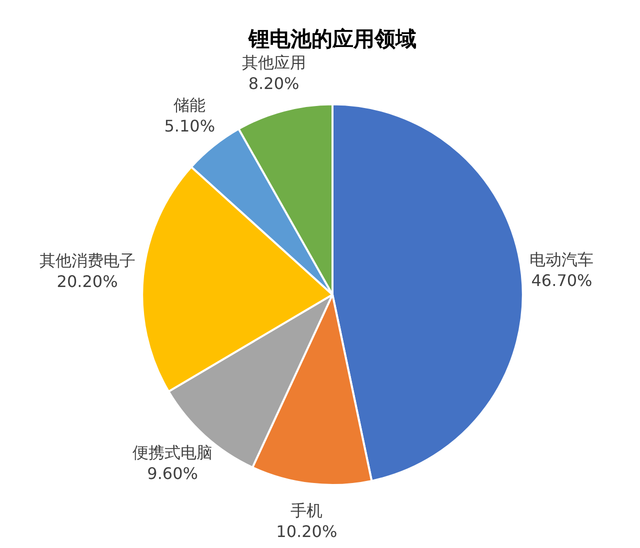  I want to click on slice-label: 储能, so click(190, 104).